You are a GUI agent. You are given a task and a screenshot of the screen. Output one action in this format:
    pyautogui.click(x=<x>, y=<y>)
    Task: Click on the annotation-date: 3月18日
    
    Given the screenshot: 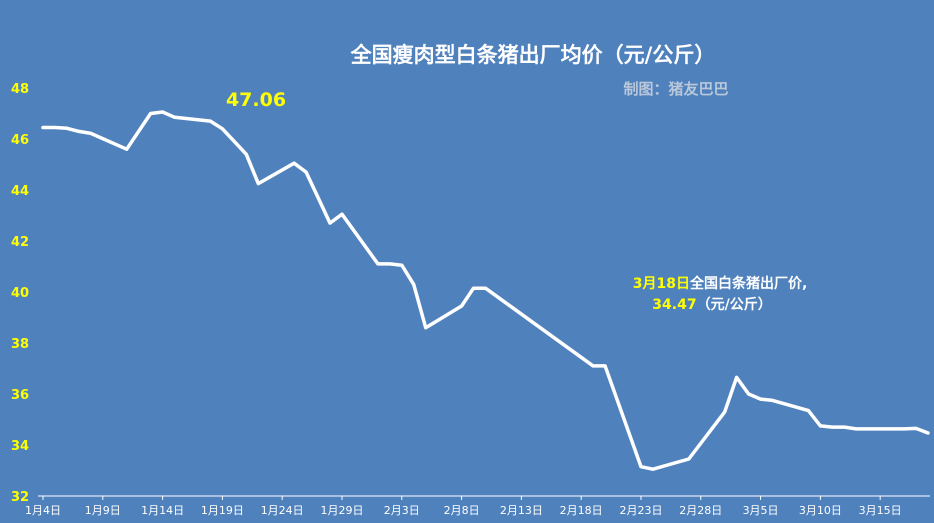 What is the action you would take?
    pyautogui.click(x=661, y=284)
    